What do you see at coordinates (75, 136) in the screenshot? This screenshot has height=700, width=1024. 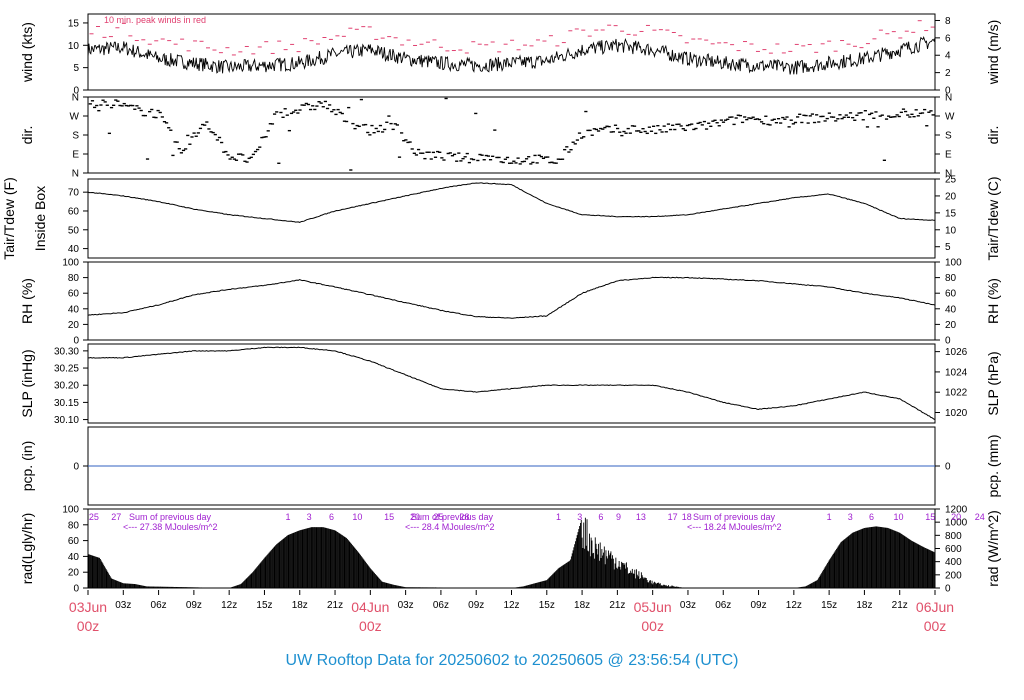 I see `left-tick-label: S` at bounding box center [75, 136].